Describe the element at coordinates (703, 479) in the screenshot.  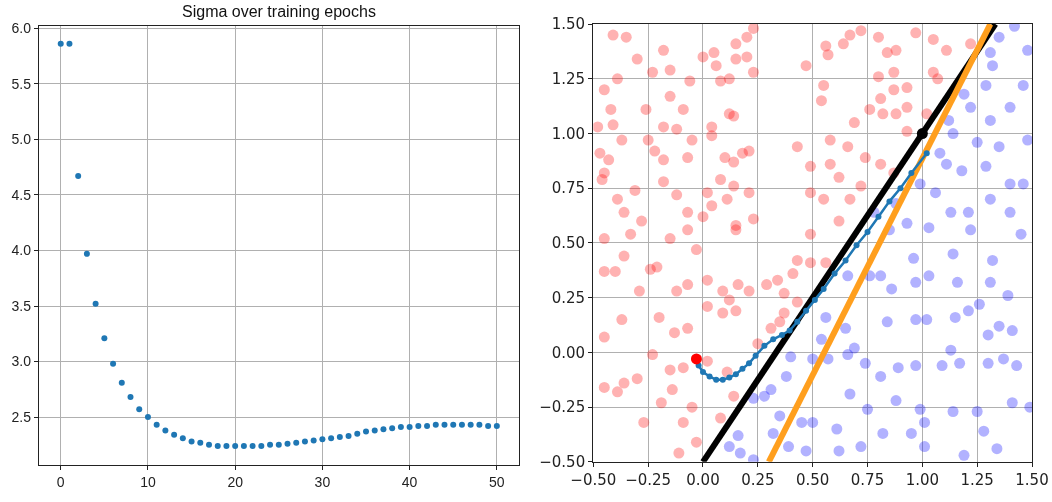
I see `x-tick-label: 0.00` at that location.